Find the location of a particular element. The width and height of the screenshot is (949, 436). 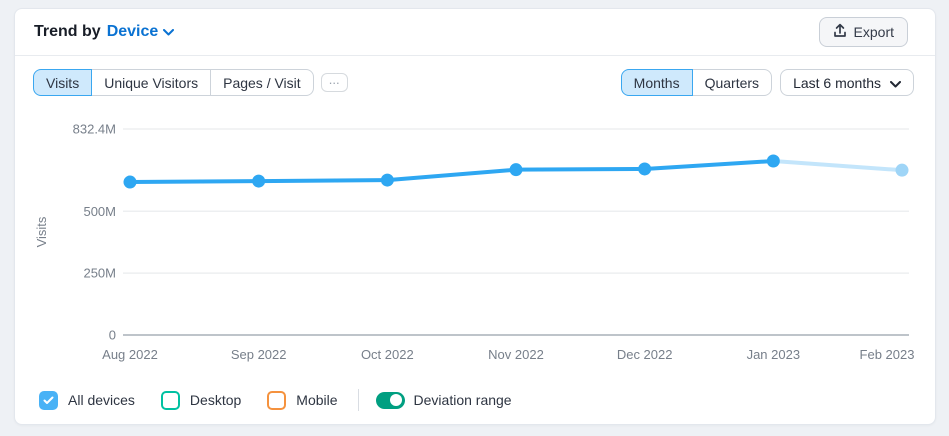

deviation-range-toggle is located at coordinates (390, 400).